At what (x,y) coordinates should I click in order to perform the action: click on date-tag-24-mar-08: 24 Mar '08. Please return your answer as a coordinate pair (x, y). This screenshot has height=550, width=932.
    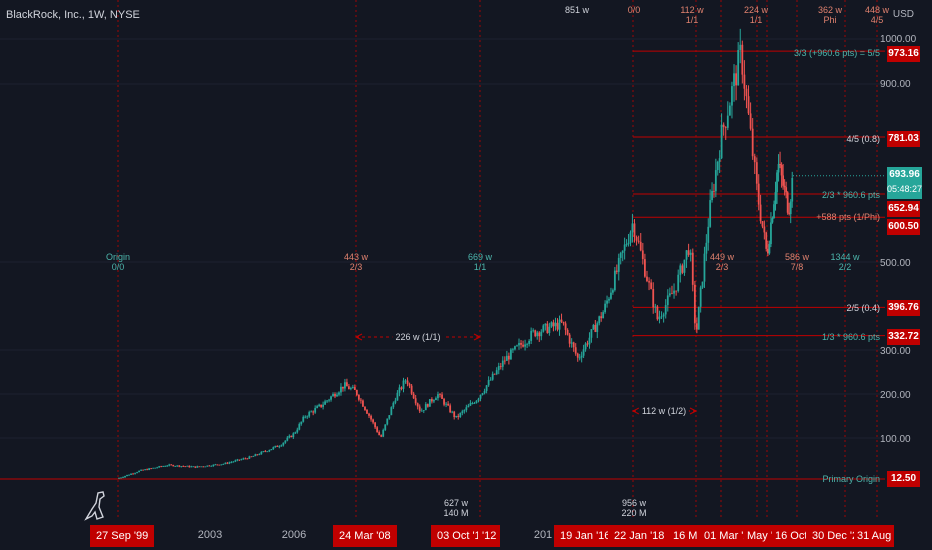
    Looking at the image, I should click on (365, 536).